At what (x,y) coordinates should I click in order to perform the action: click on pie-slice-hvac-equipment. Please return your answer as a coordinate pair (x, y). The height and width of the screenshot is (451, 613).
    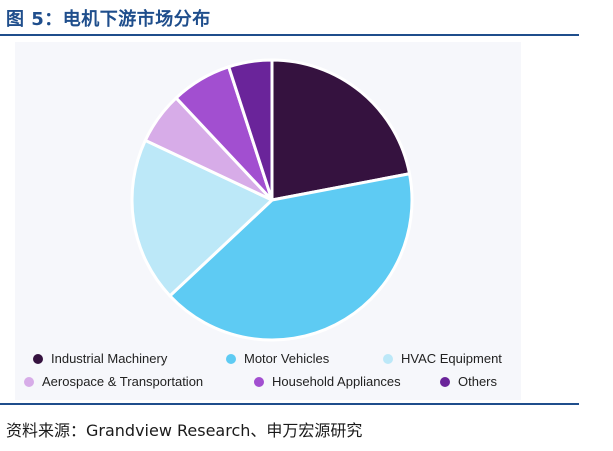
    Looking at the image, I should click on (202, 218).